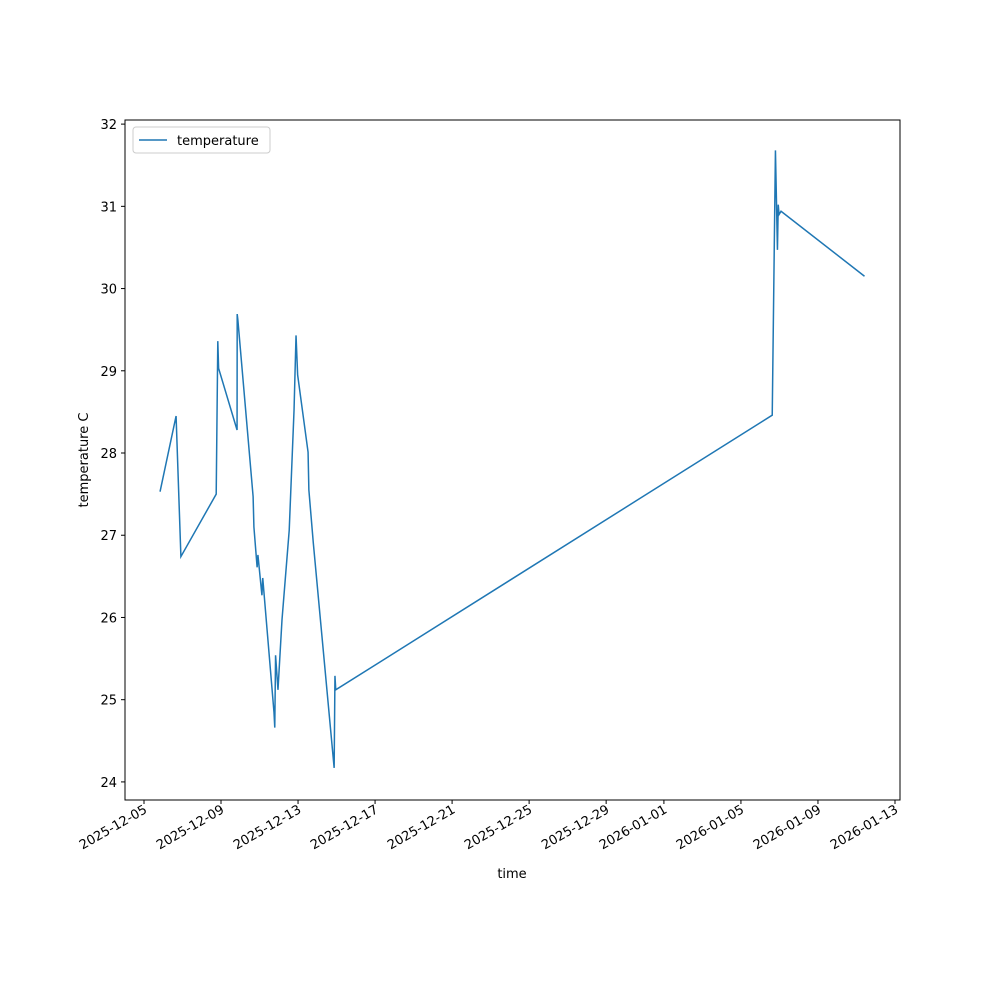 The width and height of the screenshot is (1000, 1000). I want to click on legend-box, so click(201, 140).